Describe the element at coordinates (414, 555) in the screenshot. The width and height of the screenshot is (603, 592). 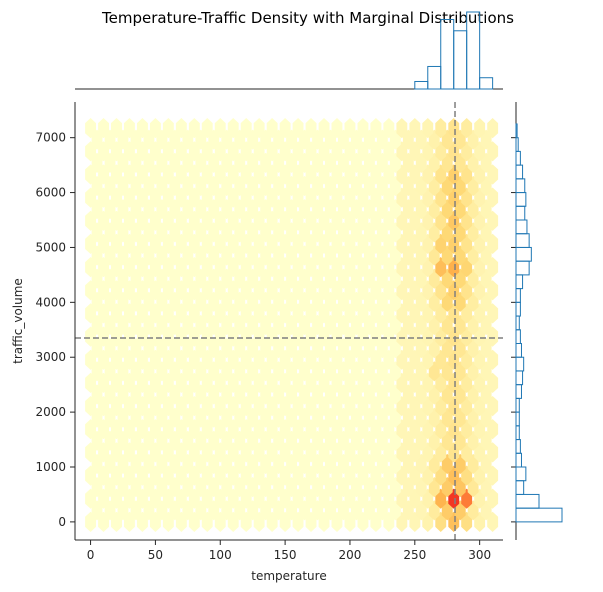
I see `x-tick-label: 250` at that location.